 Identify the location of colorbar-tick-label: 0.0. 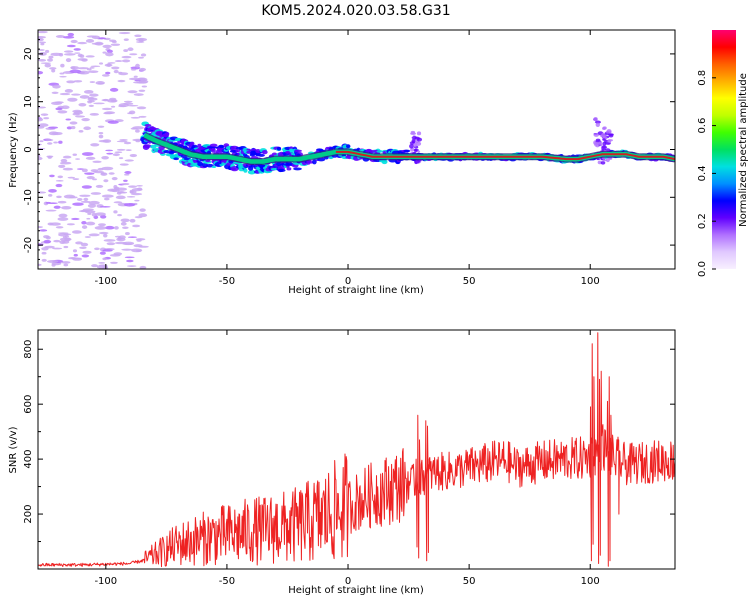
(702, 269).